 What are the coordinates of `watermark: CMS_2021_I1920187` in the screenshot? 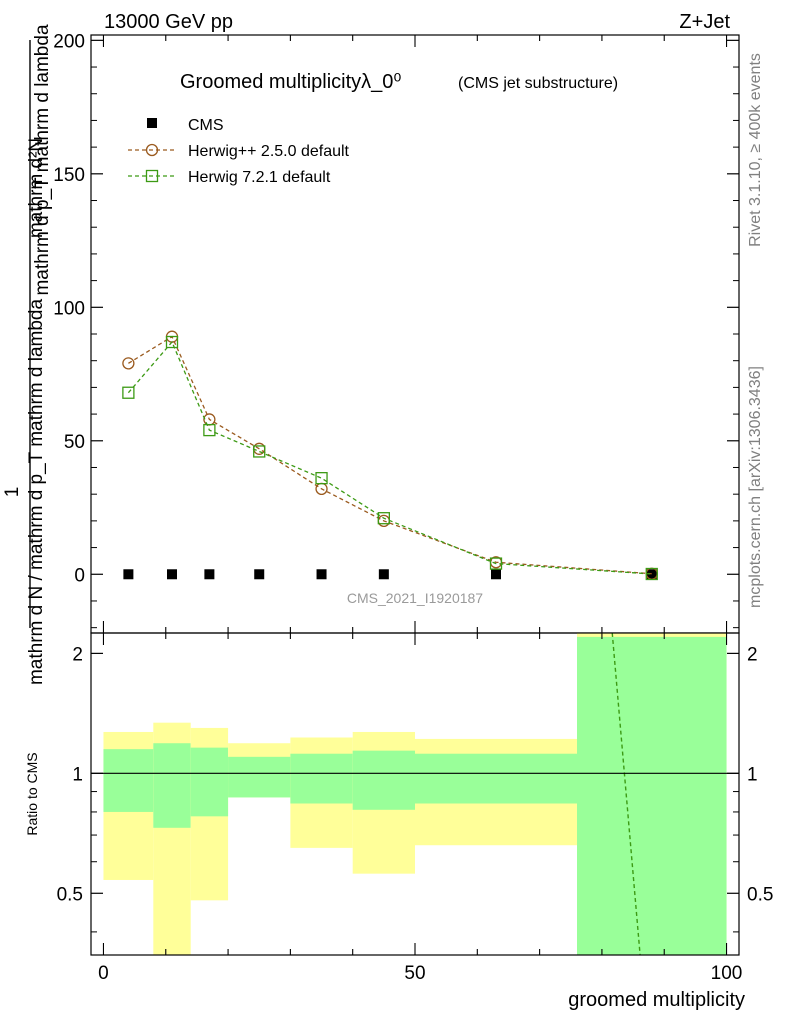 It's located at (415, 598).